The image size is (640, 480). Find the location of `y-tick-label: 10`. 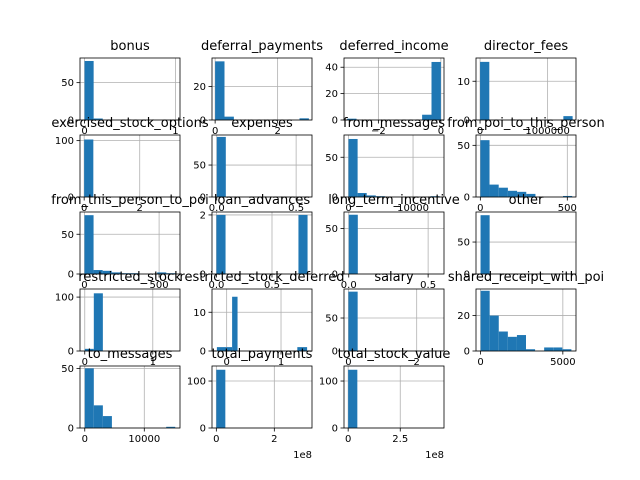

y-tick-label: 10 is located at coordinates (463, 82).